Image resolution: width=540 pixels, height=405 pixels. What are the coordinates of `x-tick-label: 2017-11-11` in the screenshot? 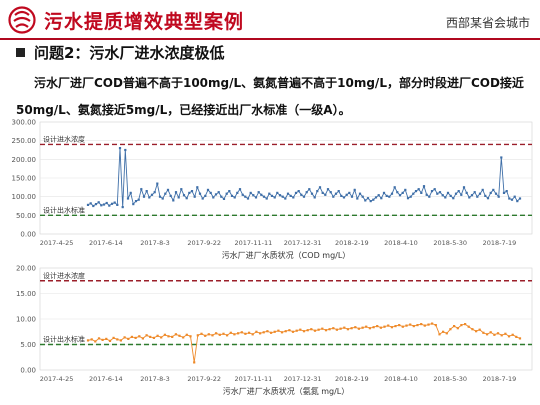 It's located at (254, 379).